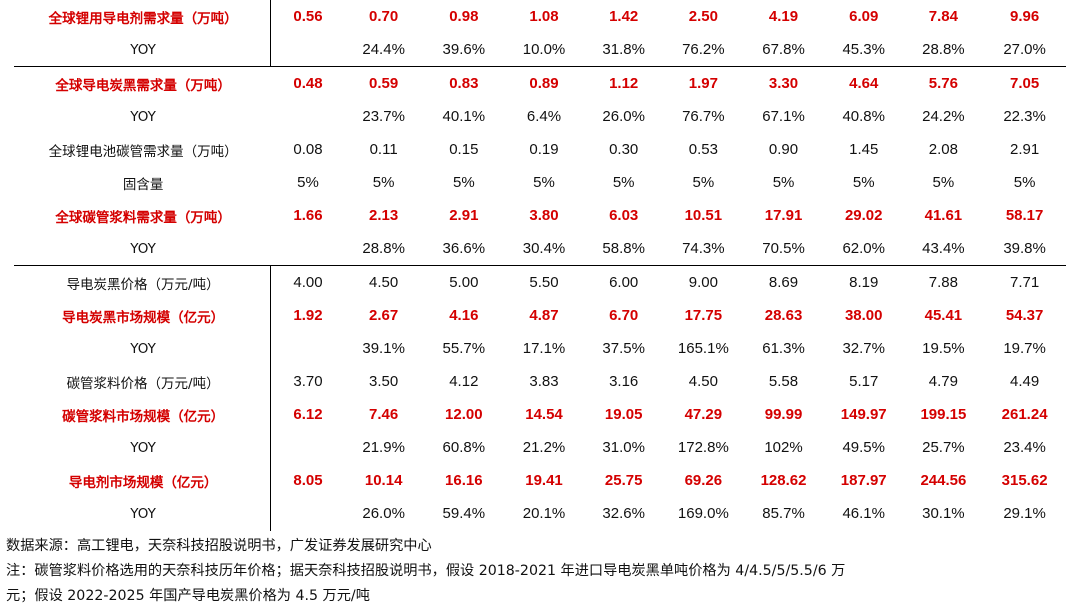 This screenshot has height=609, width=1080. I want to click on table-cell: 6.4%, so click(544, 116).